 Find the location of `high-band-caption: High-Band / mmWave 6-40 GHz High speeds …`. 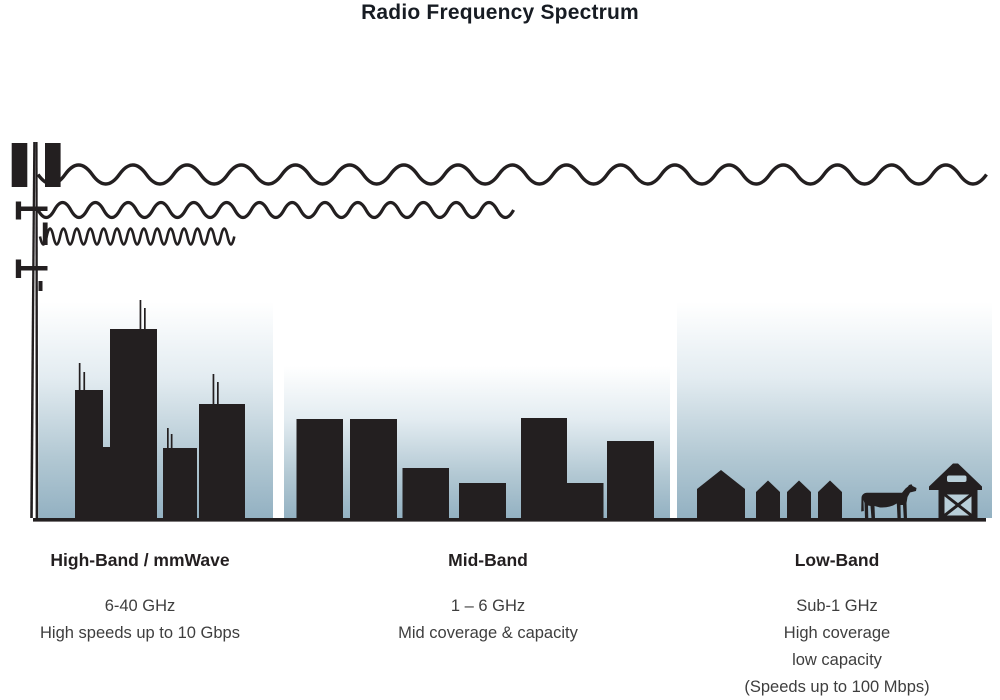

high-band-caption: High-Band / mmWave 6-40 GHz High speeds … is located at coordinates (145, 598).